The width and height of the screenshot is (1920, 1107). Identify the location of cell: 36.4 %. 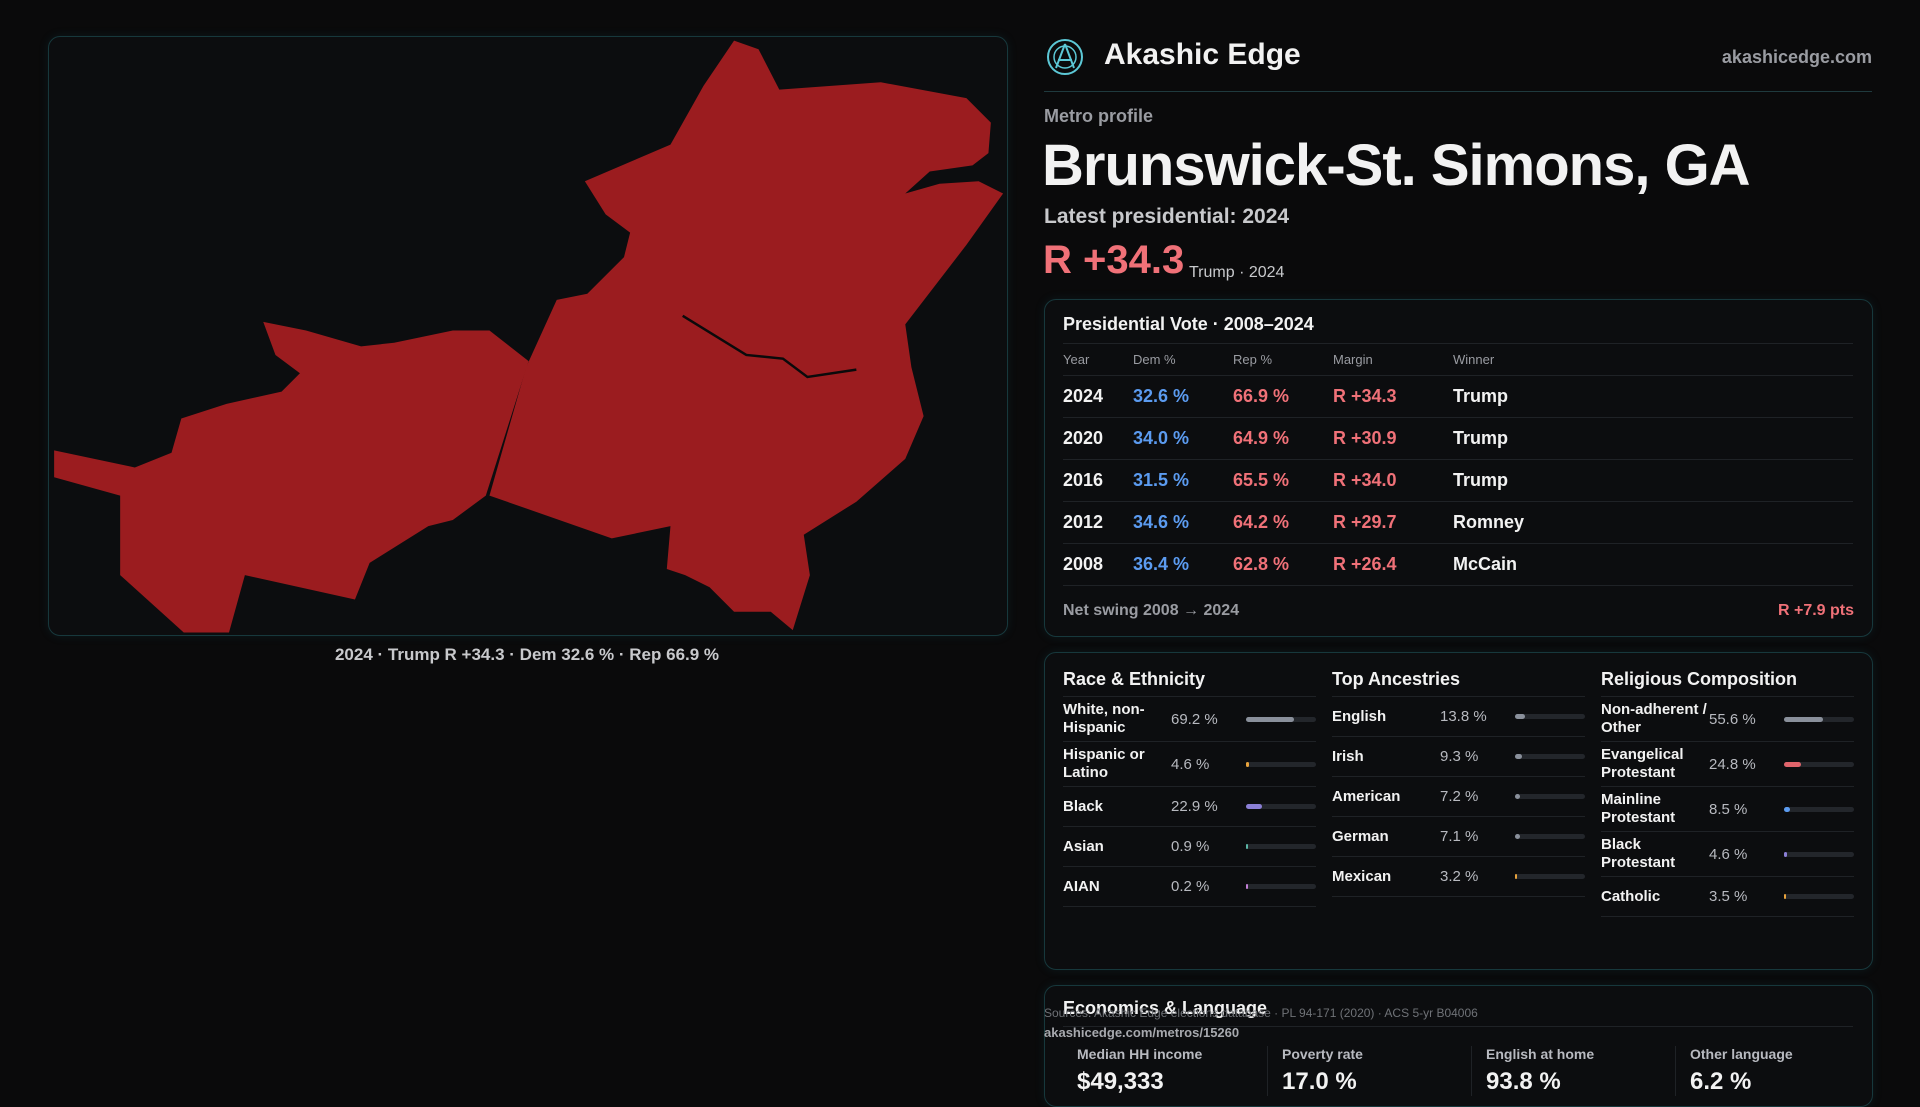
(1183, 564).